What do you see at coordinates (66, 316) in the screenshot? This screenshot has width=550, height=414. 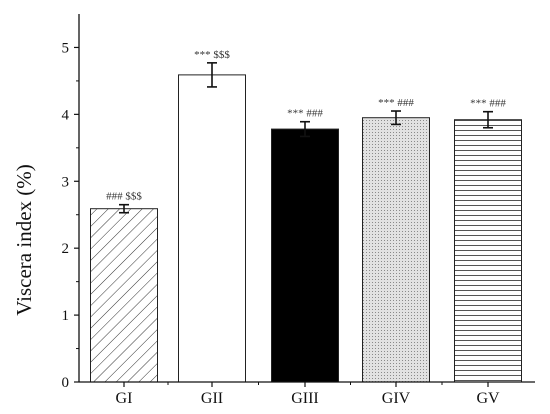 I see `y-tick-label: 1` at bounding box center [66, 316].